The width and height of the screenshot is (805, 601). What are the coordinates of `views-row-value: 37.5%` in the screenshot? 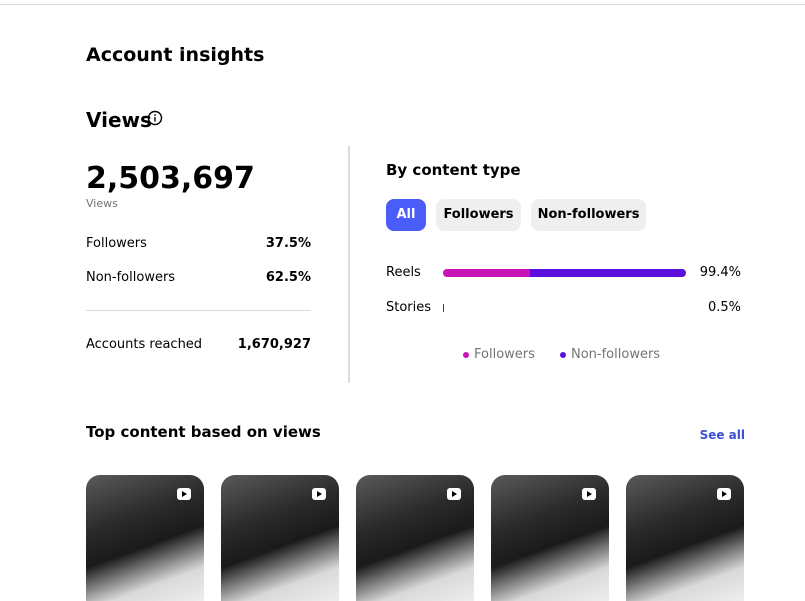 It's located at (288, 243).